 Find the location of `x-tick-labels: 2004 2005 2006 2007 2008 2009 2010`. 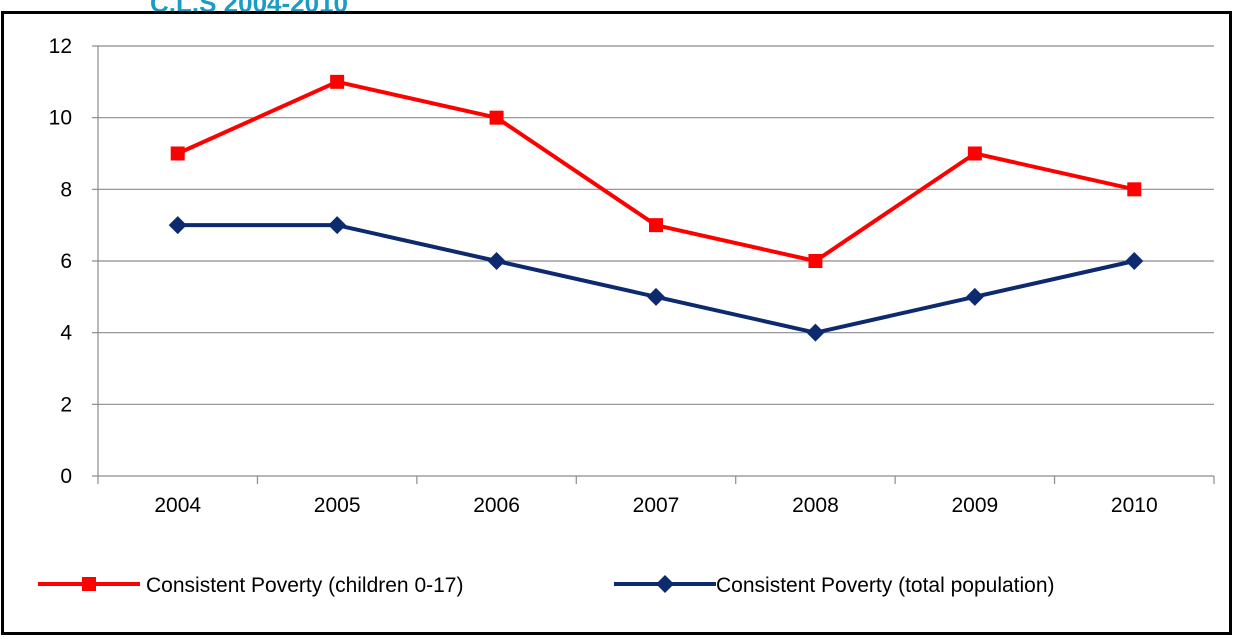

x-tick-labels: 2004 2005 2006 2007 2008 2009 2010 is located at coordinates (655, 505).